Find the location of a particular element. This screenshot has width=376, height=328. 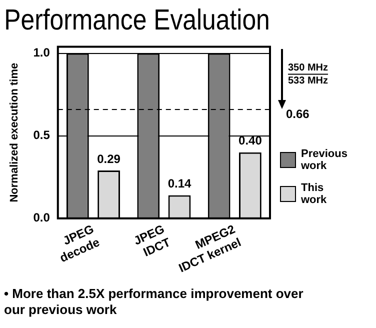

data-label: 0.40 is located at coordinates (250, 141).